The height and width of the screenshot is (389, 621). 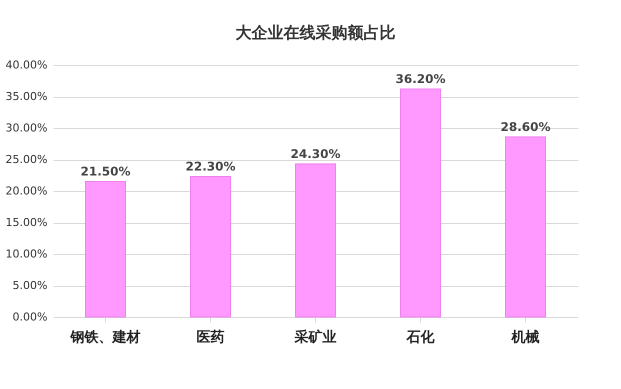 I want to click on x-tick-label: 机械, so click(x=525, y=338).